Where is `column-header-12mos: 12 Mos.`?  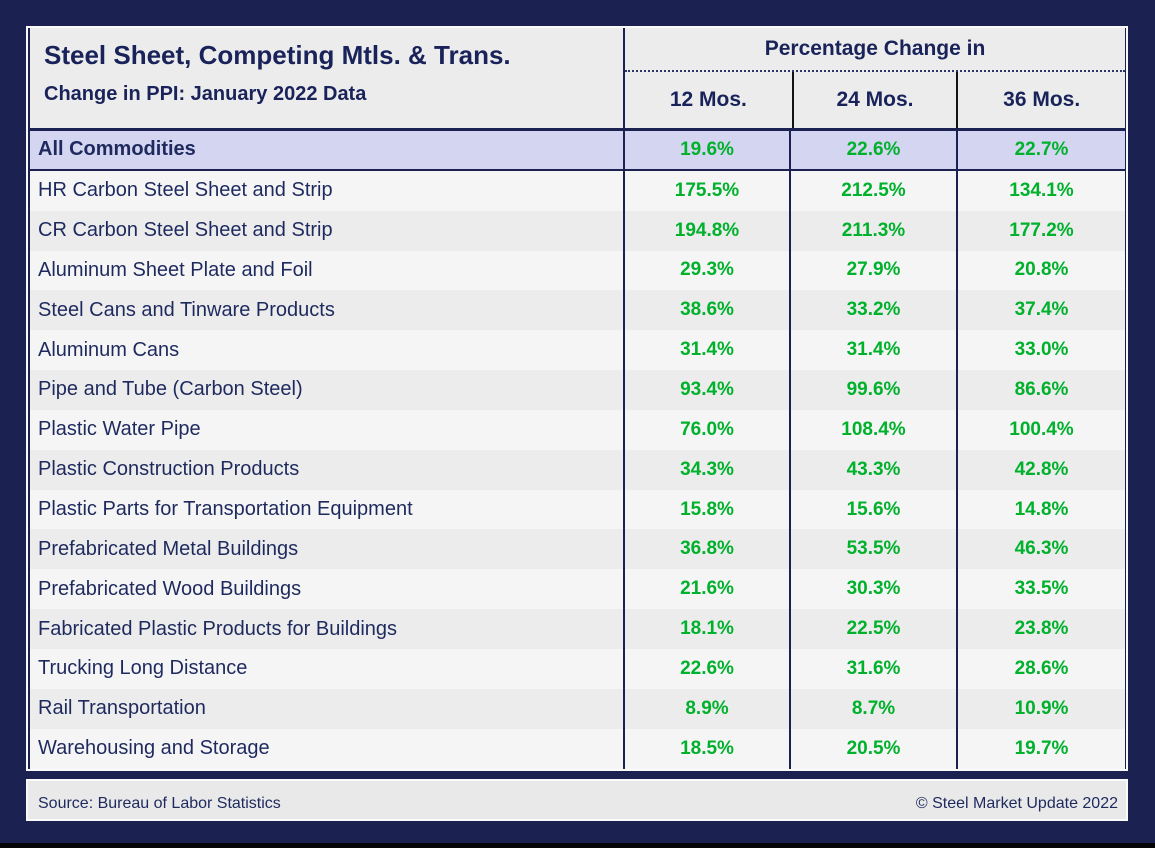
column-header-12mos: 12 Mos. is located at coordinates (708, 99).